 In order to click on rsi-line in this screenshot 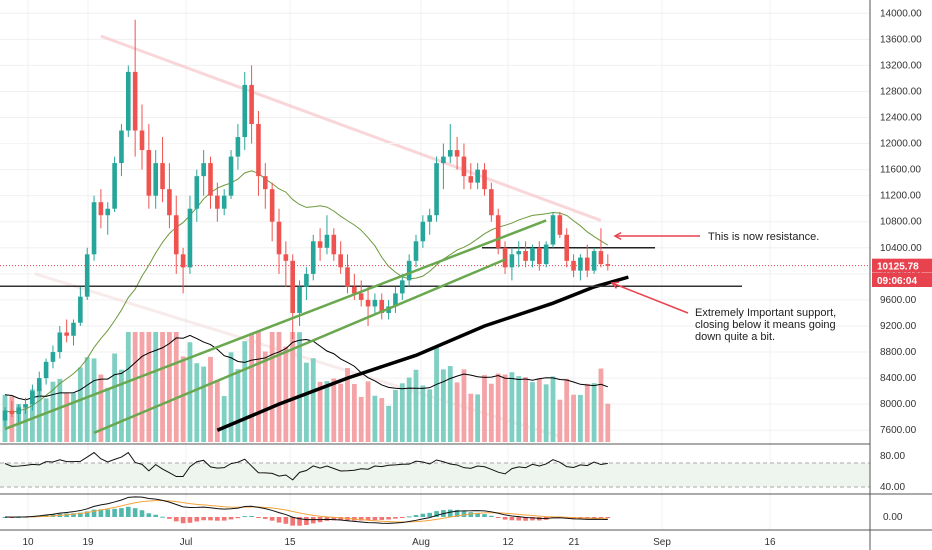, I will do `click(306, 466)`.